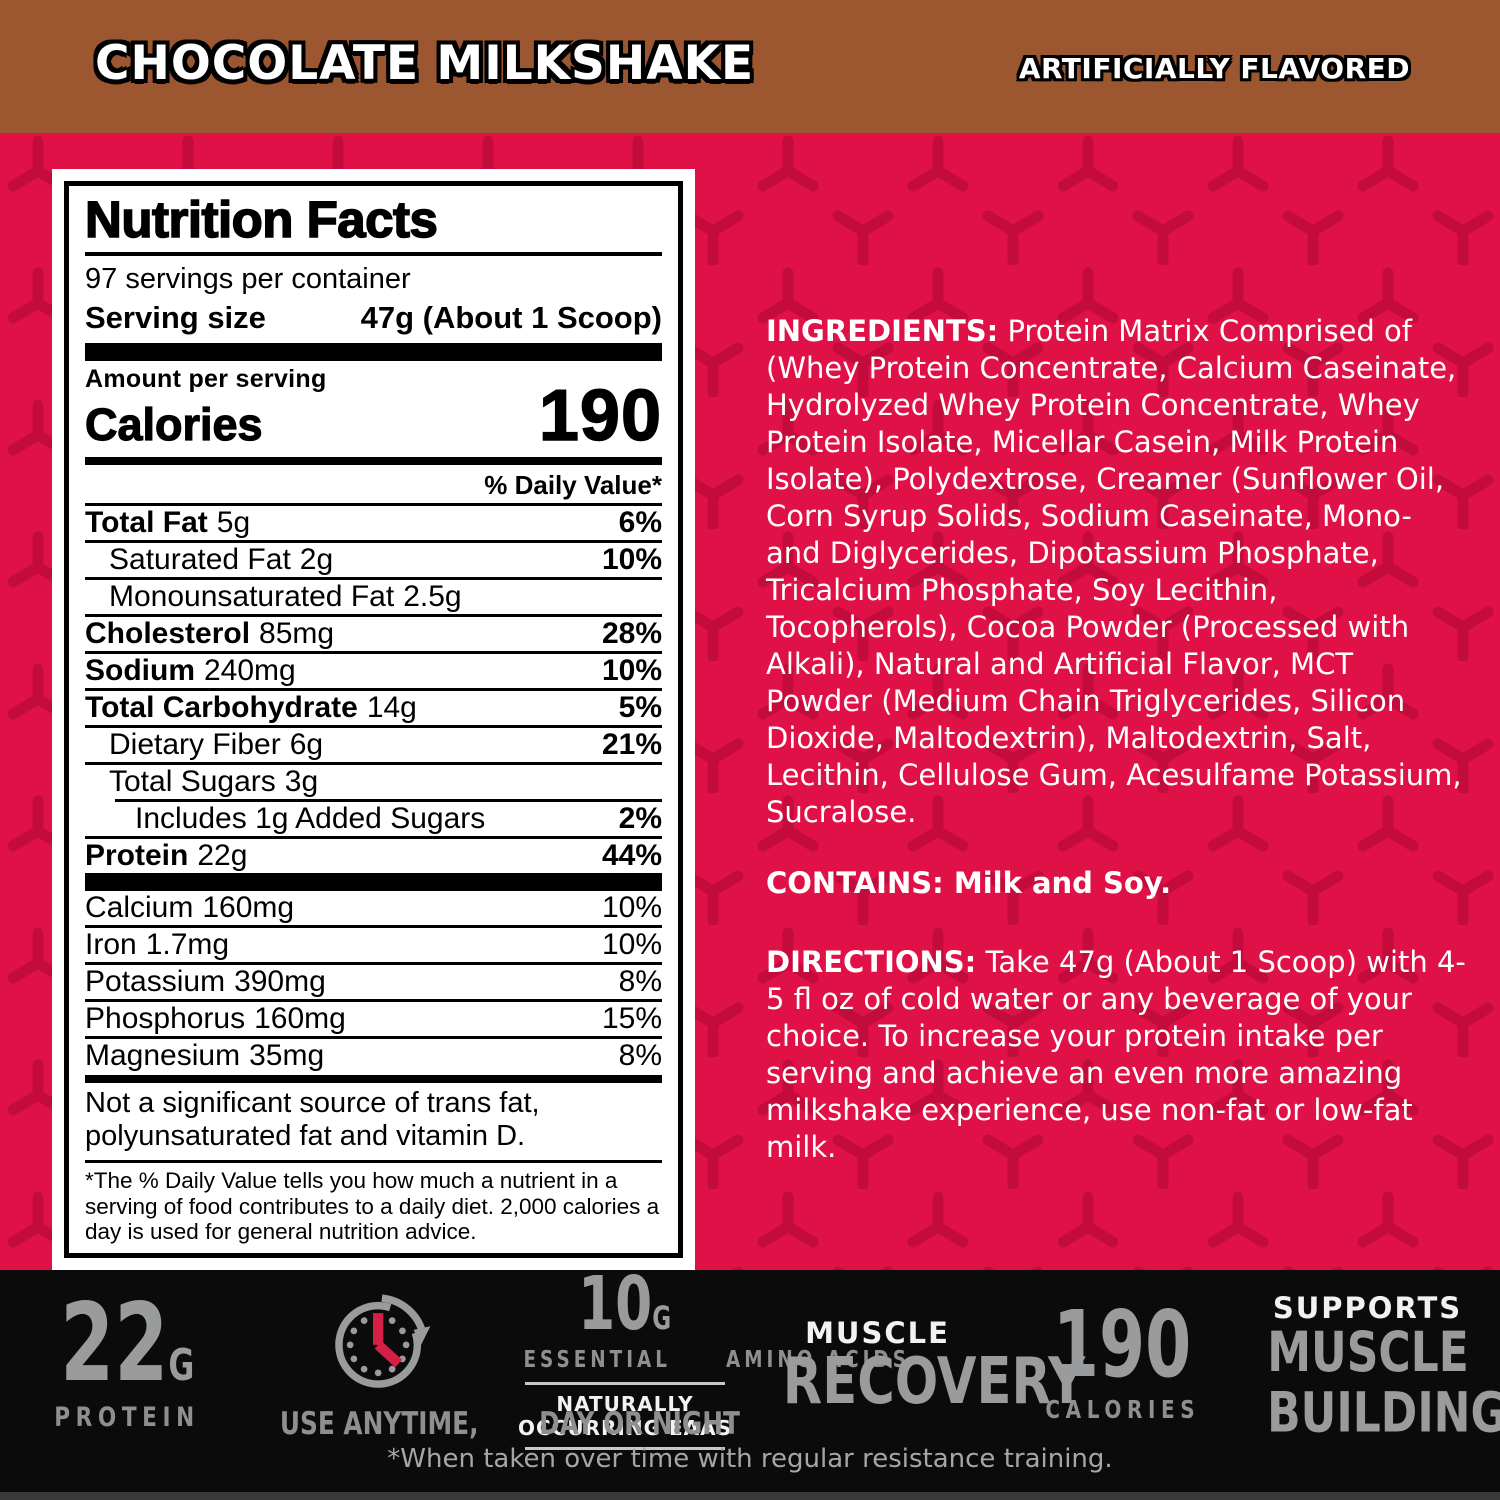  Describe the element at coordinates (206, 379) in the screenshot. I see `amount-per-serving-label: Amount per serving` at that location.